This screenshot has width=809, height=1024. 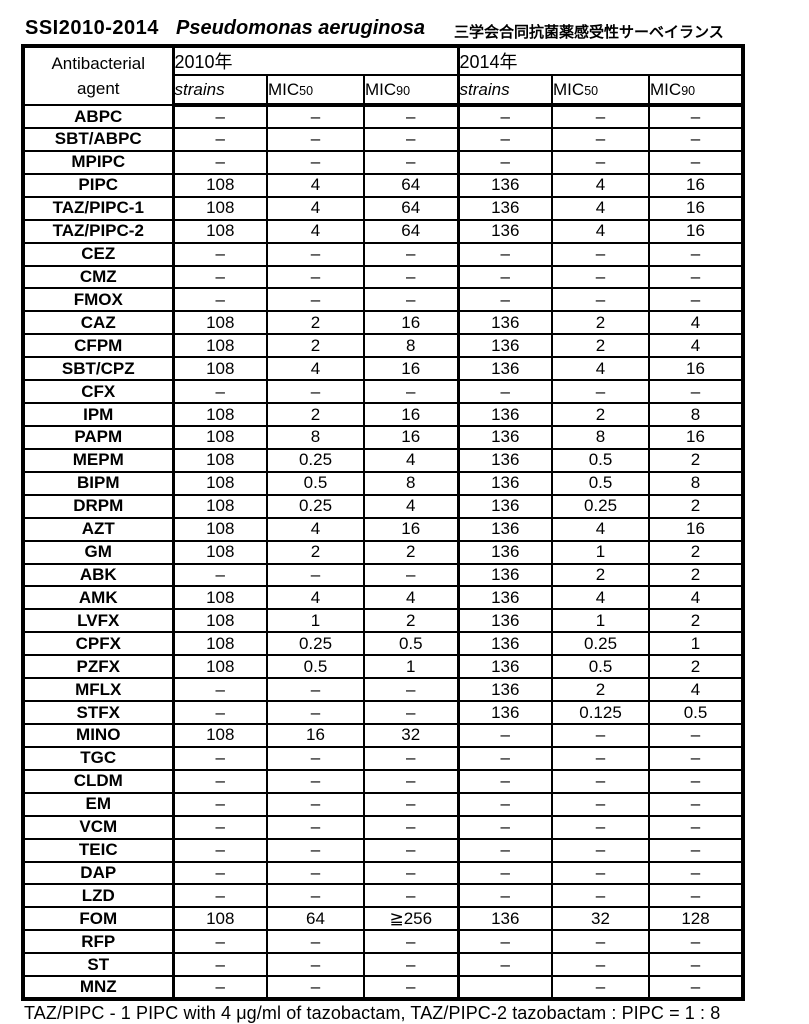 I want to click on value-cell-mic50-2014: 4, so click(x=601, y=185).